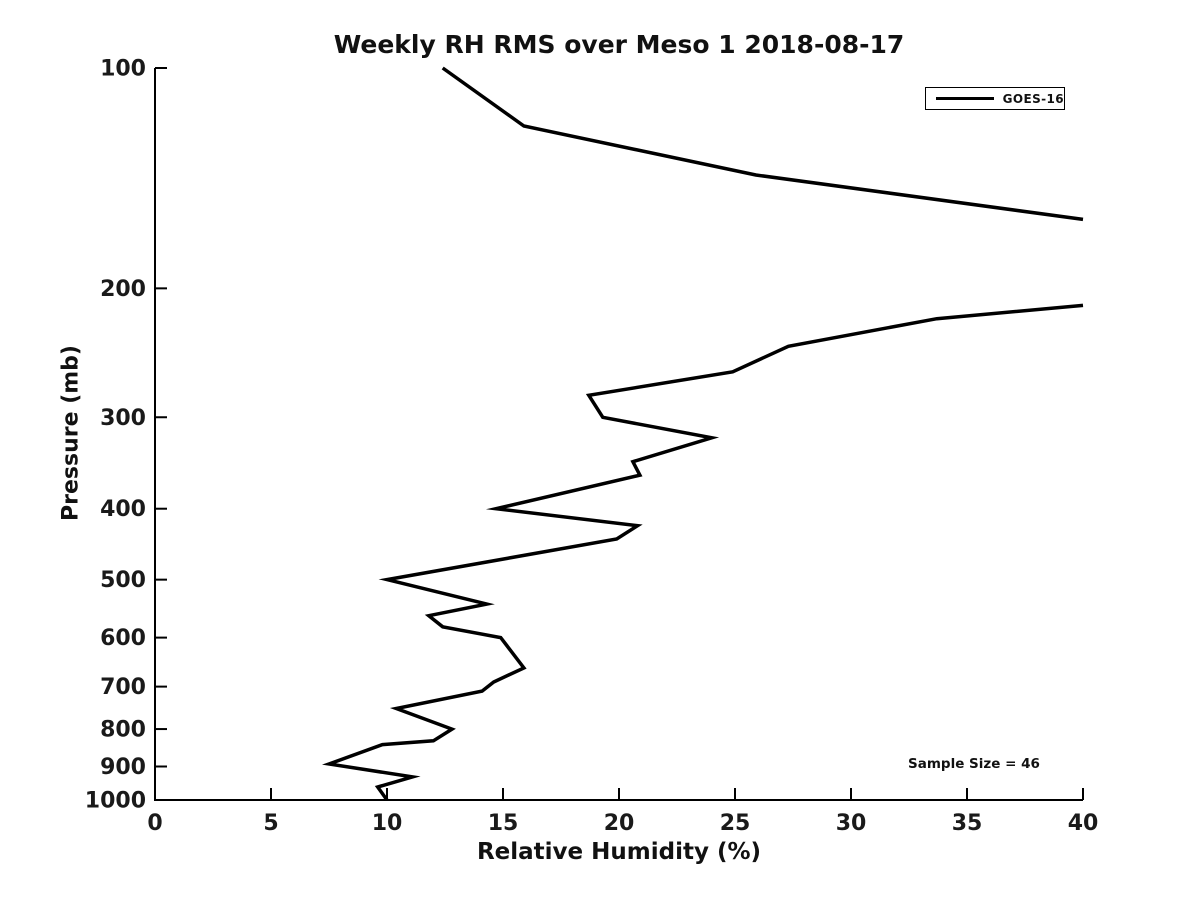  Describe the element at coordinates (123, 509) in the screenshot. I see `y-tick-label: 400` at that location.